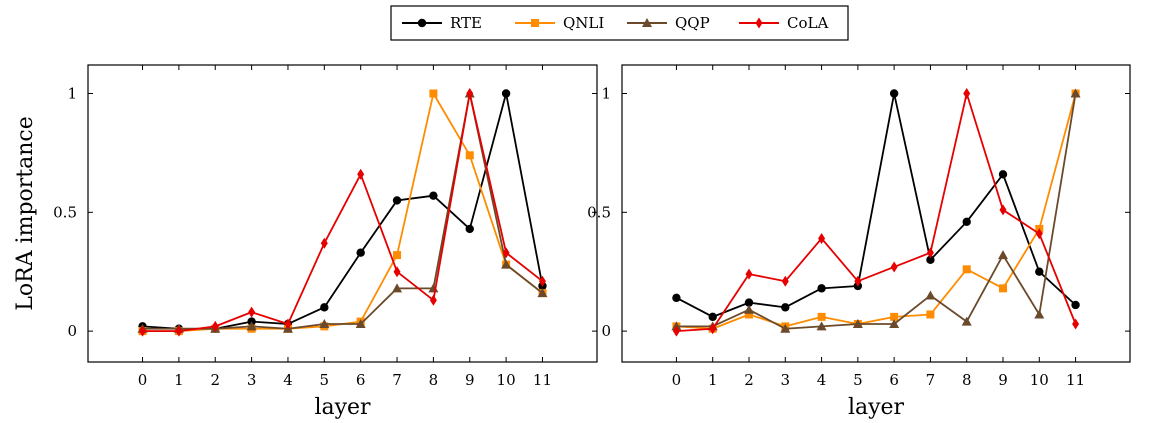 This screenshot has height=423, width=1152. I want to click on legend-label-qnli: QNLI, so click(583, 23).